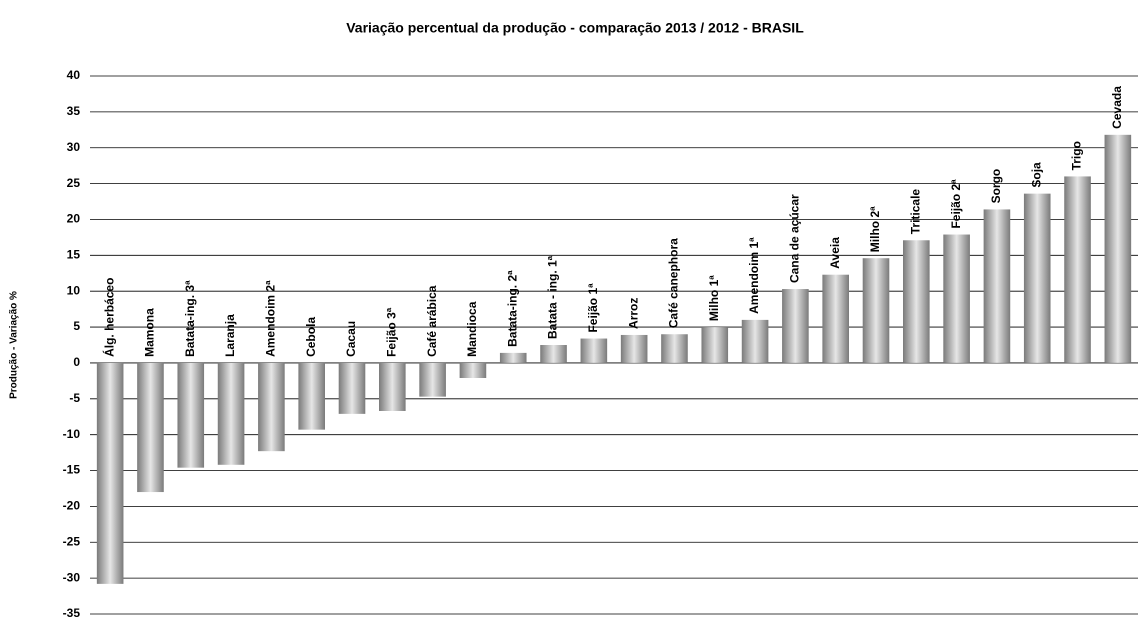 This screenshot has height=621, width=1139. What do you see at coordinates (593, 308) in the screenshot?
I see `category-label: Feijão 1ª` at bounding box center [593, 308].